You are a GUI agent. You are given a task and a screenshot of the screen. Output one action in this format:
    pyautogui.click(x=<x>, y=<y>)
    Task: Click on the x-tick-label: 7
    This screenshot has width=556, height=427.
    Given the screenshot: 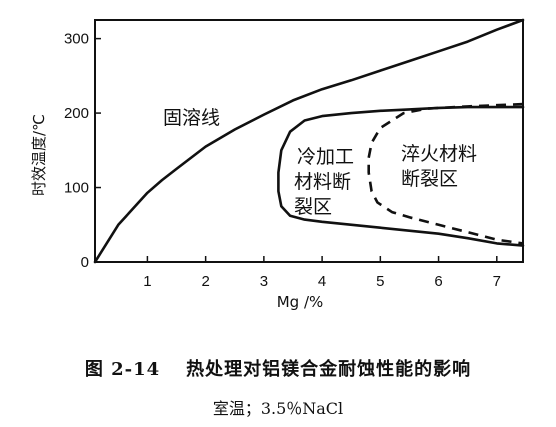 What is the action you would take?
    pyautogui.click(x=497, y=281)
    